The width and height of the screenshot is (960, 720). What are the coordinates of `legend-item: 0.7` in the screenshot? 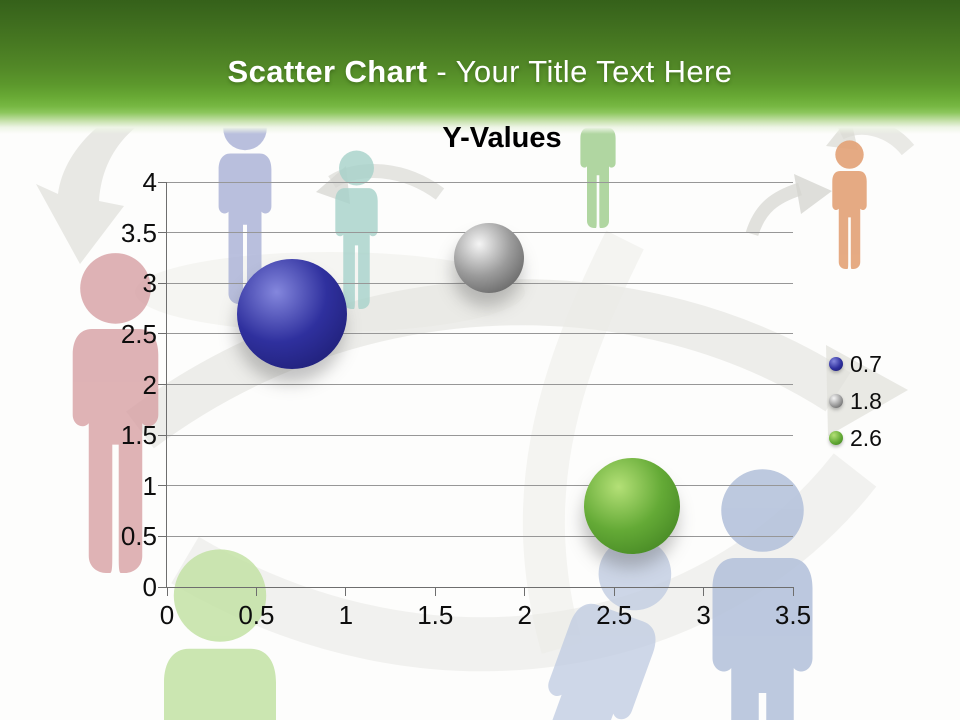 It's located at (855, 364).